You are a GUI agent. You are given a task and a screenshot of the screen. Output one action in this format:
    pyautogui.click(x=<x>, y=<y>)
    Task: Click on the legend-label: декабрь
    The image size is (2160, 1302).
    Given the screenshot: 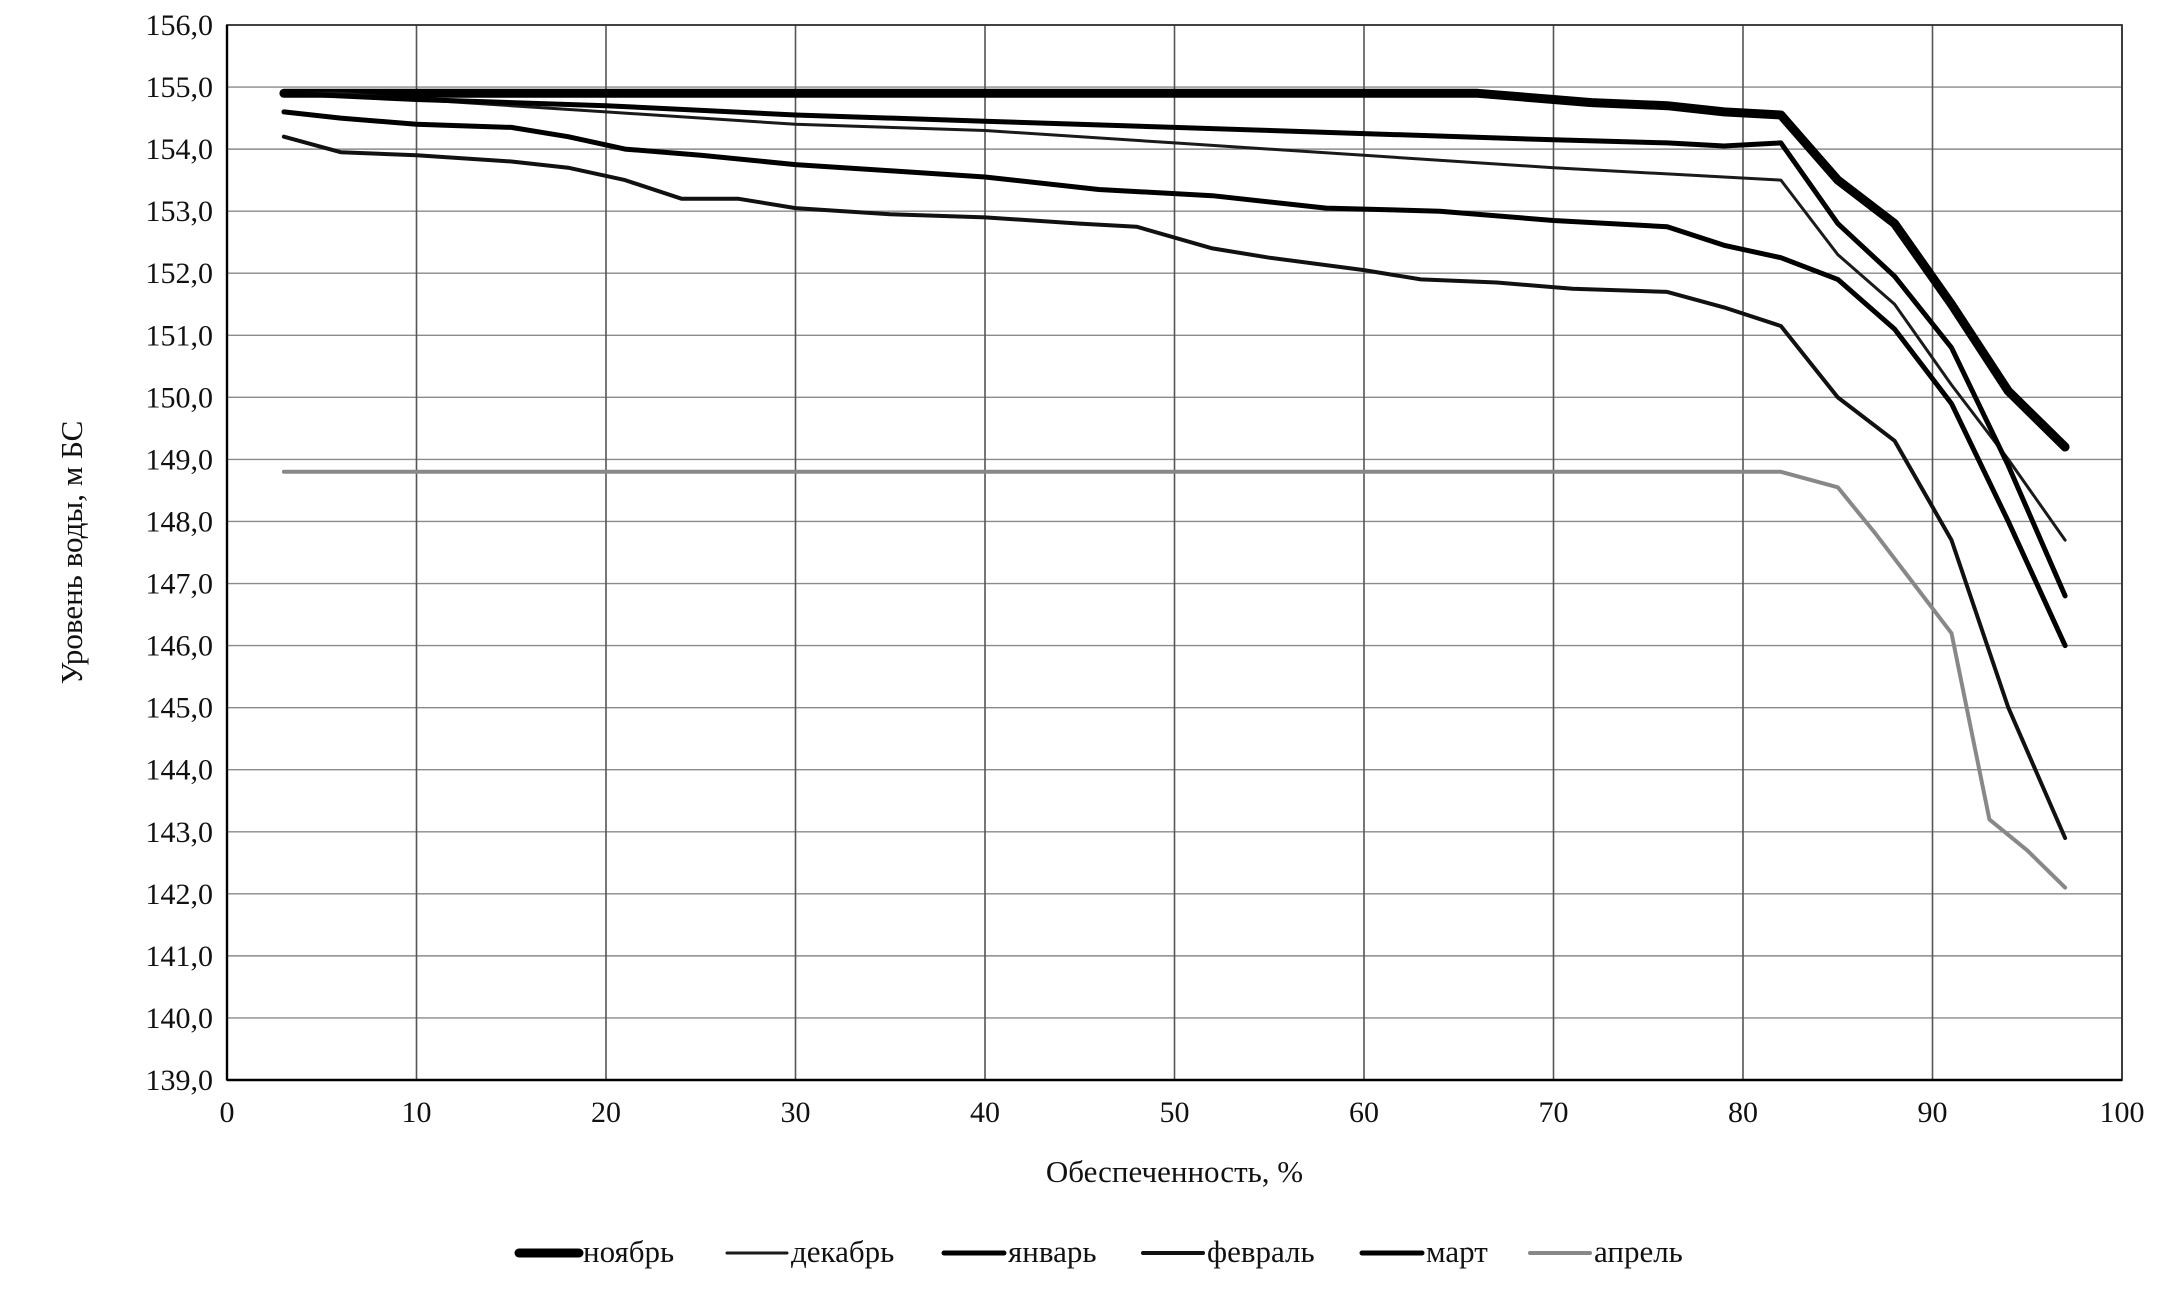 What is the action you would take?
    pyautogui.click(x=842, y=1251)
    